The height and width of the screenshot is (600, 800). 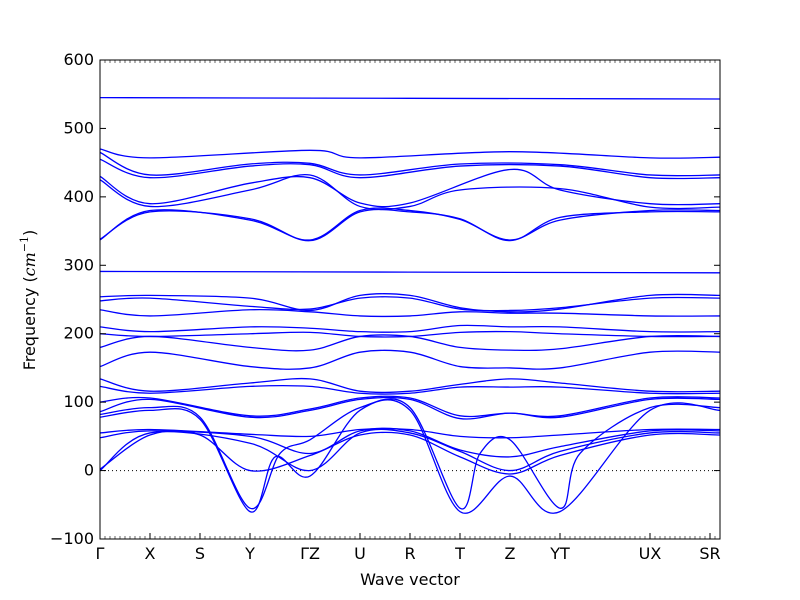 I want to click on x-tick-label: YT, so click(x=559, y=553).